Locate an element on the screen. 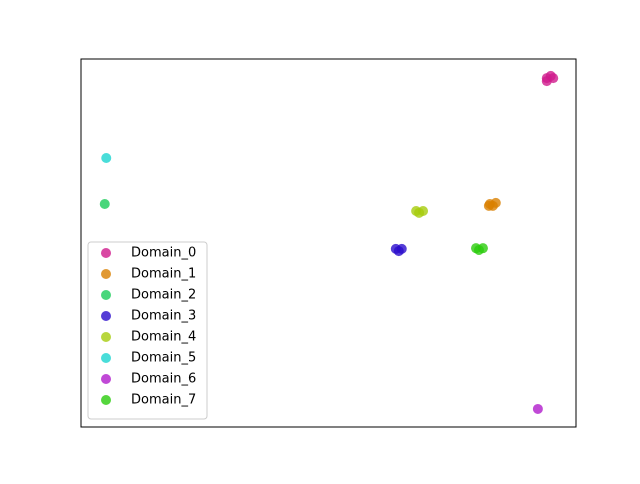  legend-label: Domain_2 is located at coordinates (163, 295).